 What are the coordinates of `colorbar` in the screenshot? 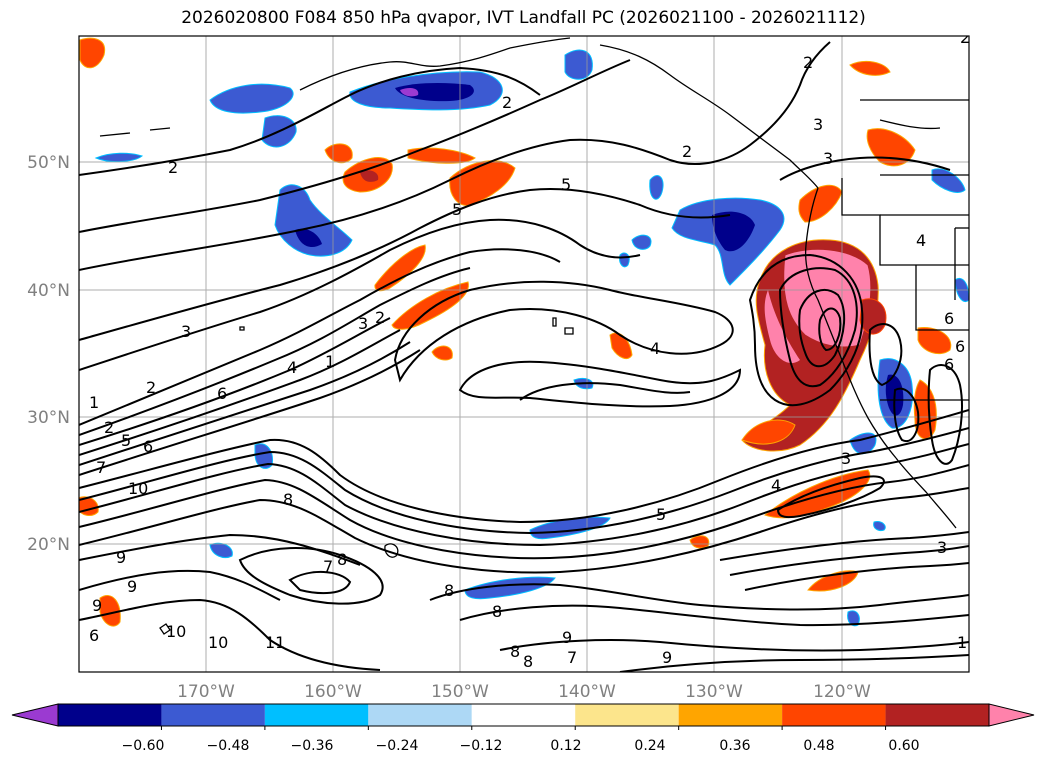 It's located at (523, 716).